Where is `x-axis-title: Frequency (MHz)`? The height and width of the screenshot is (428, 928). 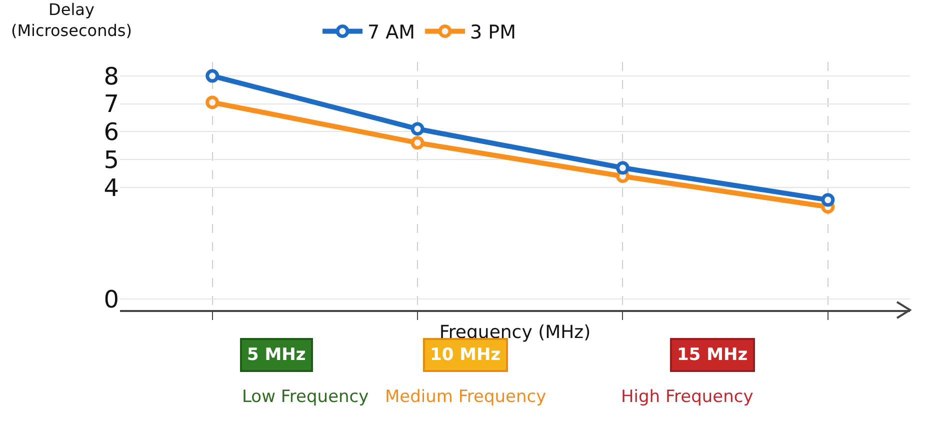
x-axis-title: Frequency (MHz) is located at coordinates (515, 332).